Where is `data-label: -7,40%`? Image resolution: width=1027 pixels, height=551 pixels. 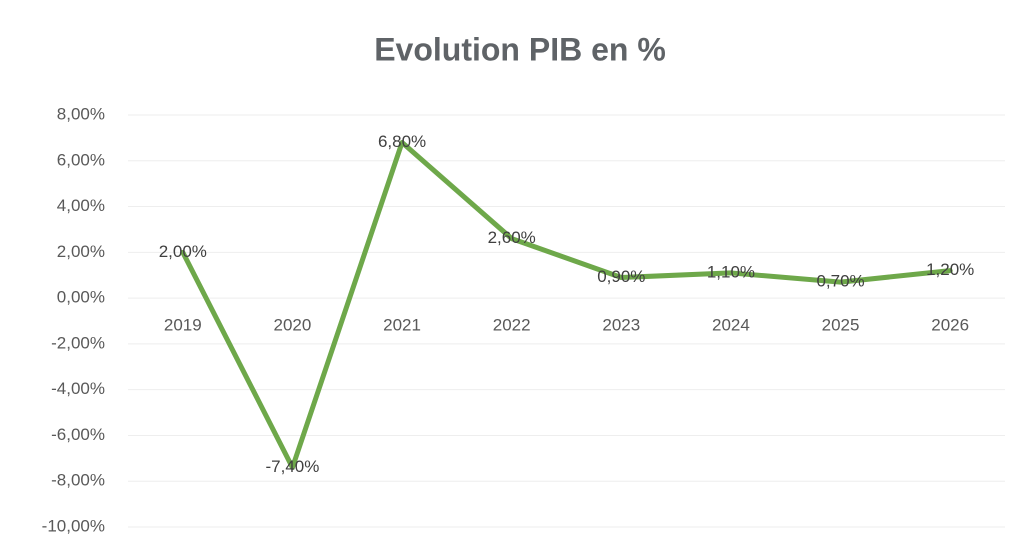
data-label: -7,40% is located at coordinates (293, 466).